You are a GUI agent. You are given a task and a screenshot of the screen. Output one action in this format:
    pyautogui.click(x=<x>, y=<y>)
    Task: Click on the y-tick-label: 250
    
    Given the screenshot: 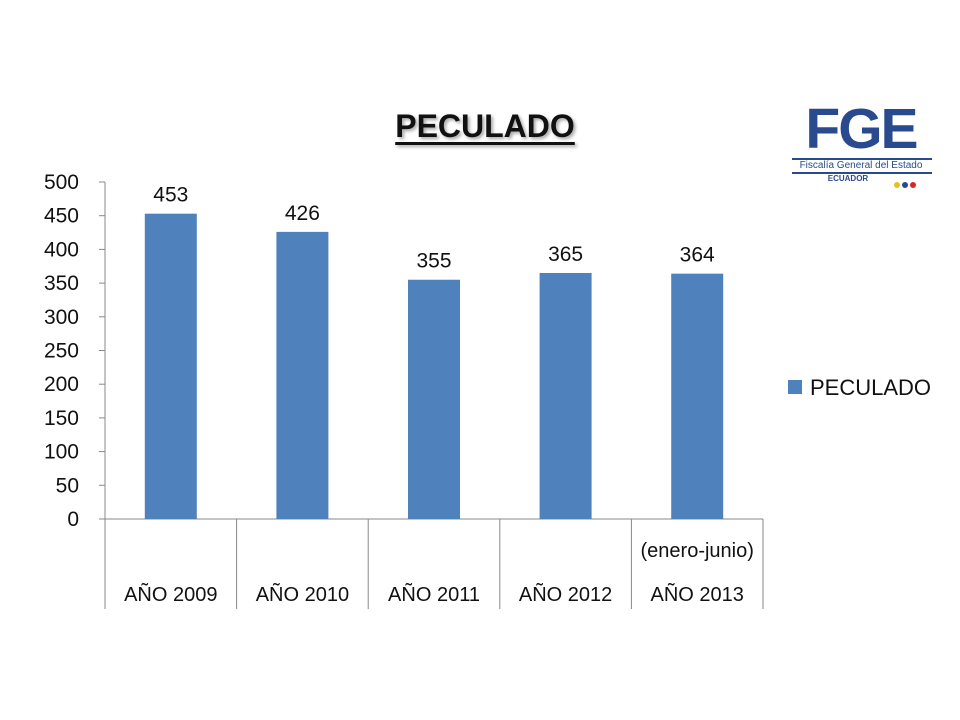 What is the action you would take?
    pyautogui.click(x=61, y=351)
    